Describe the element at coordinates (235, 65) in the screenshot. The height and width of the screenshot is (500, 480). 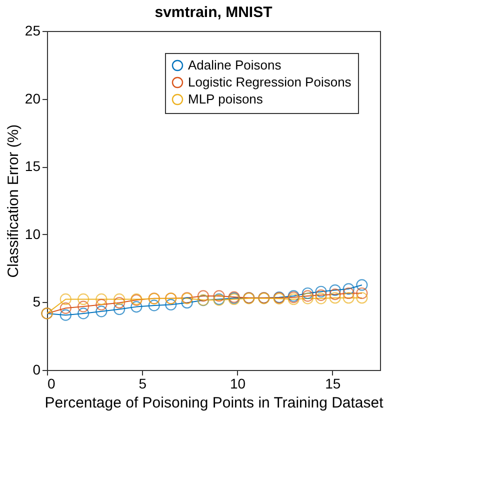
I see `legend-label: Adaline Poisons` at that location.